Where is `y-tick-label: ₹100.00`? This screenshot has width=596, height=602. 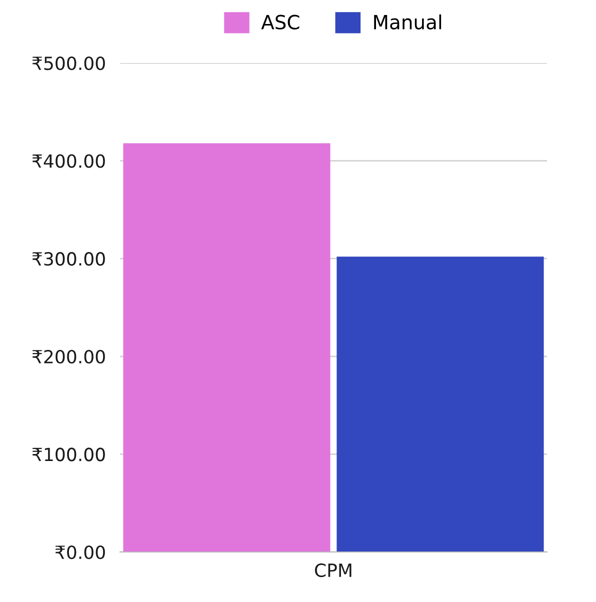
y-tick-label: ₹100.00 is located at coordinates (68, 455).